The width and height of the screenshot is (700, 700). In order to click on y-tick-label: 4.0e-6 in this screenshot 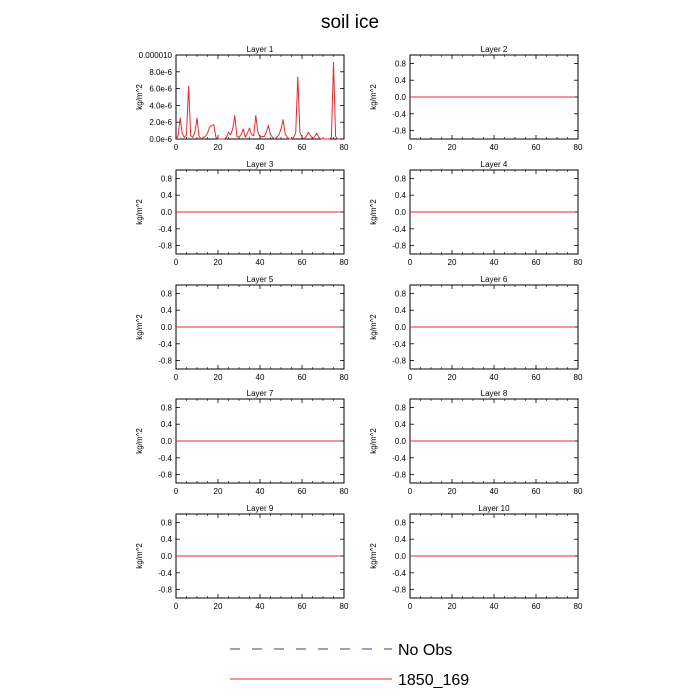, I will do `click(160, 105)`.